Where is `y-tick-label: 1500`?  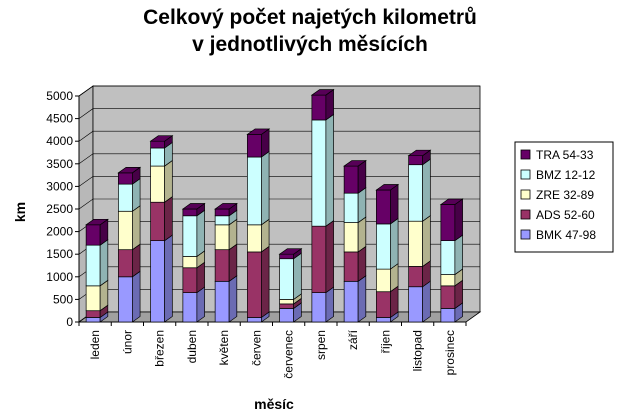 y-tick-label: 1500 is located at coordinates (59, 254).